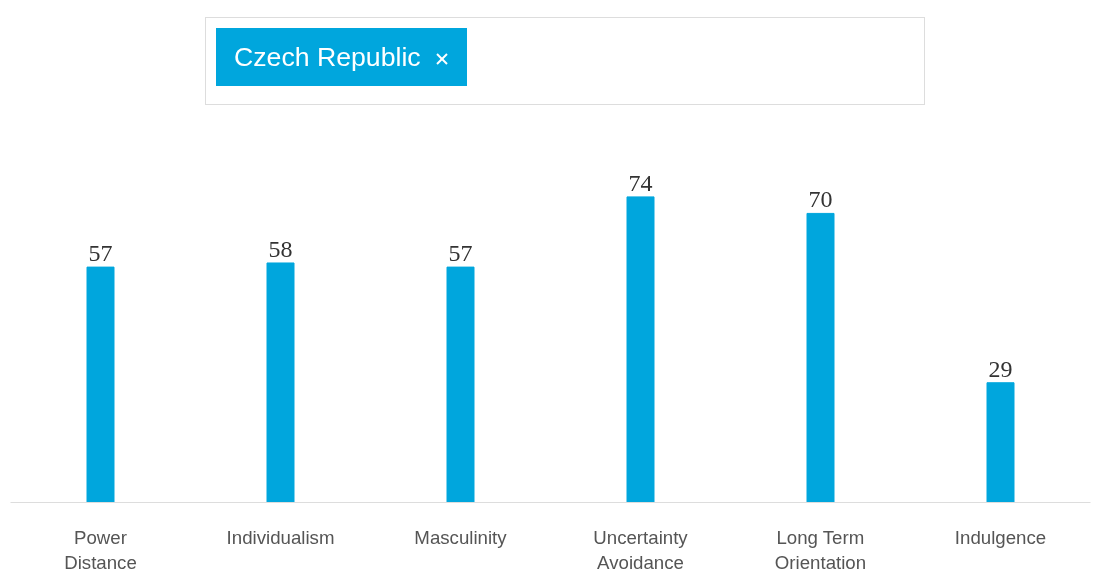  What do you see at coordinates (280, 248) in the screenshot?
I see `data-label: 58` at bounding box center [280, 248].